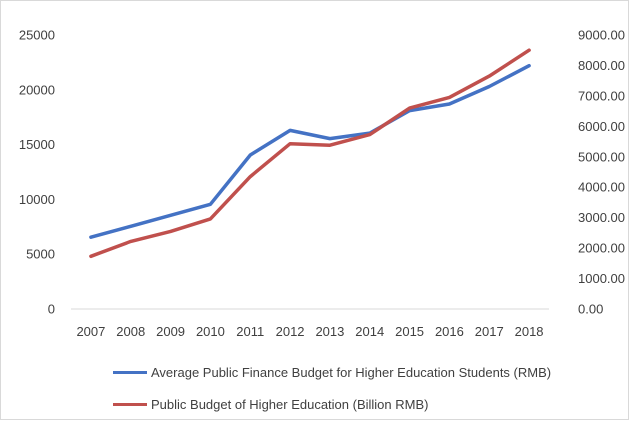  What do you see at coordinates (130, 372) in the screenshot?
I see `legend-swatch-blue` at bounding box center [130, 372].